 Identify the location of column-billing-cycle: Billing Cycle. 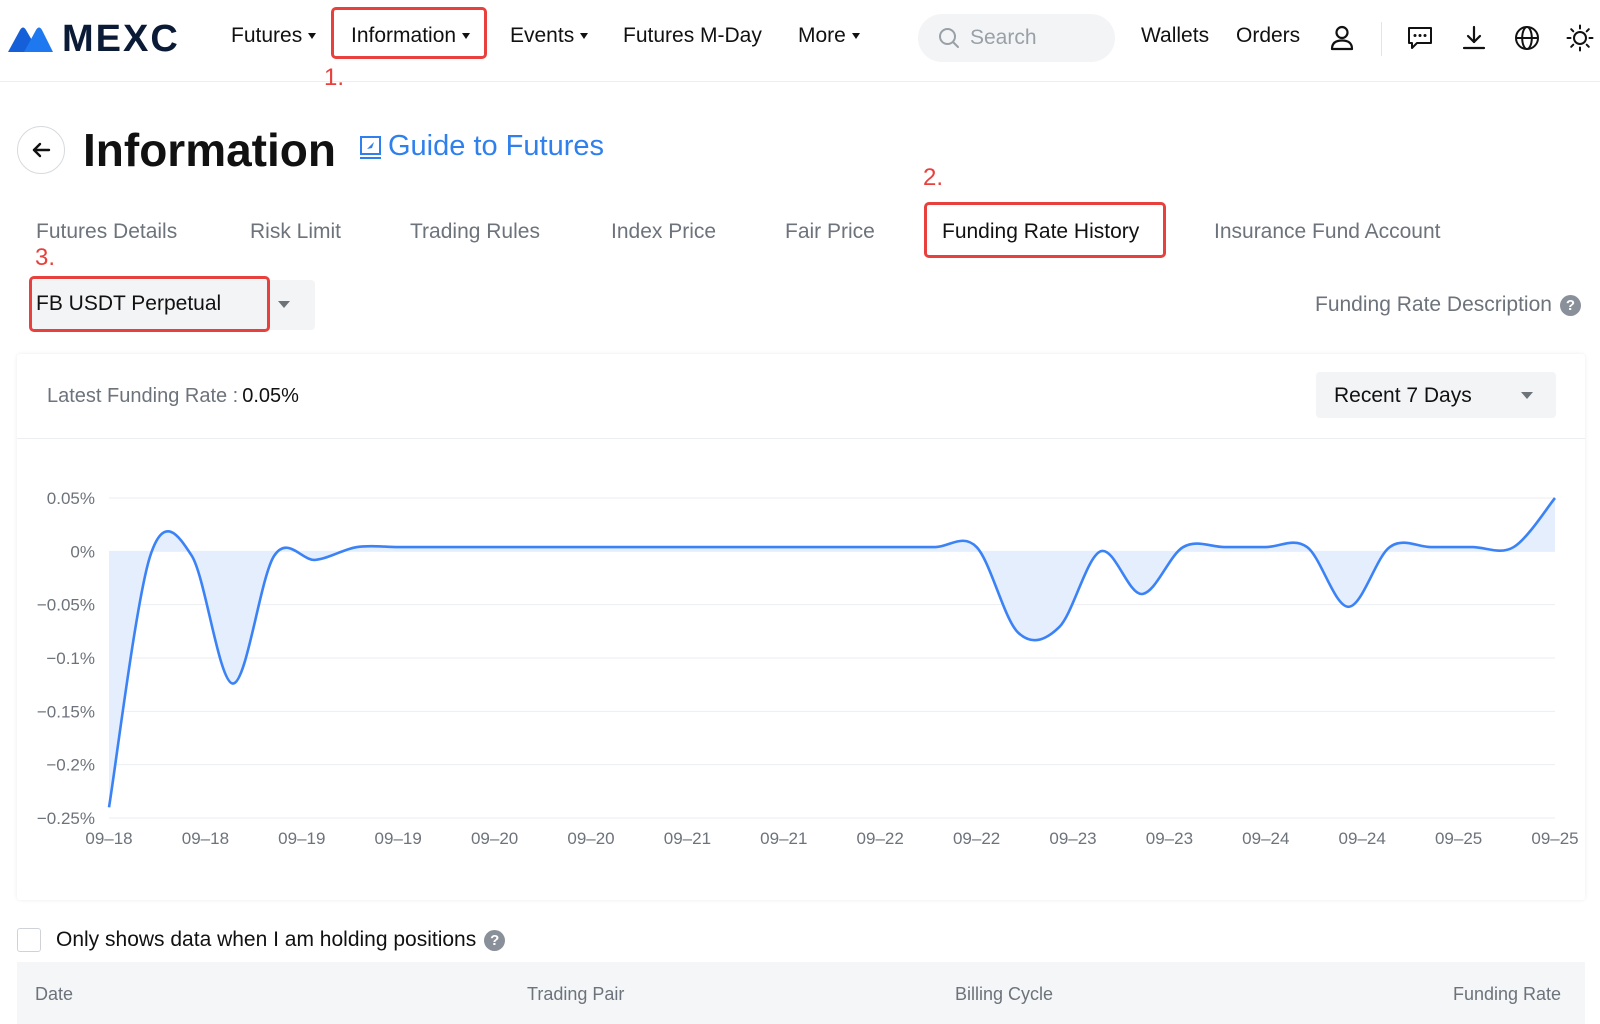
(1004, 994).